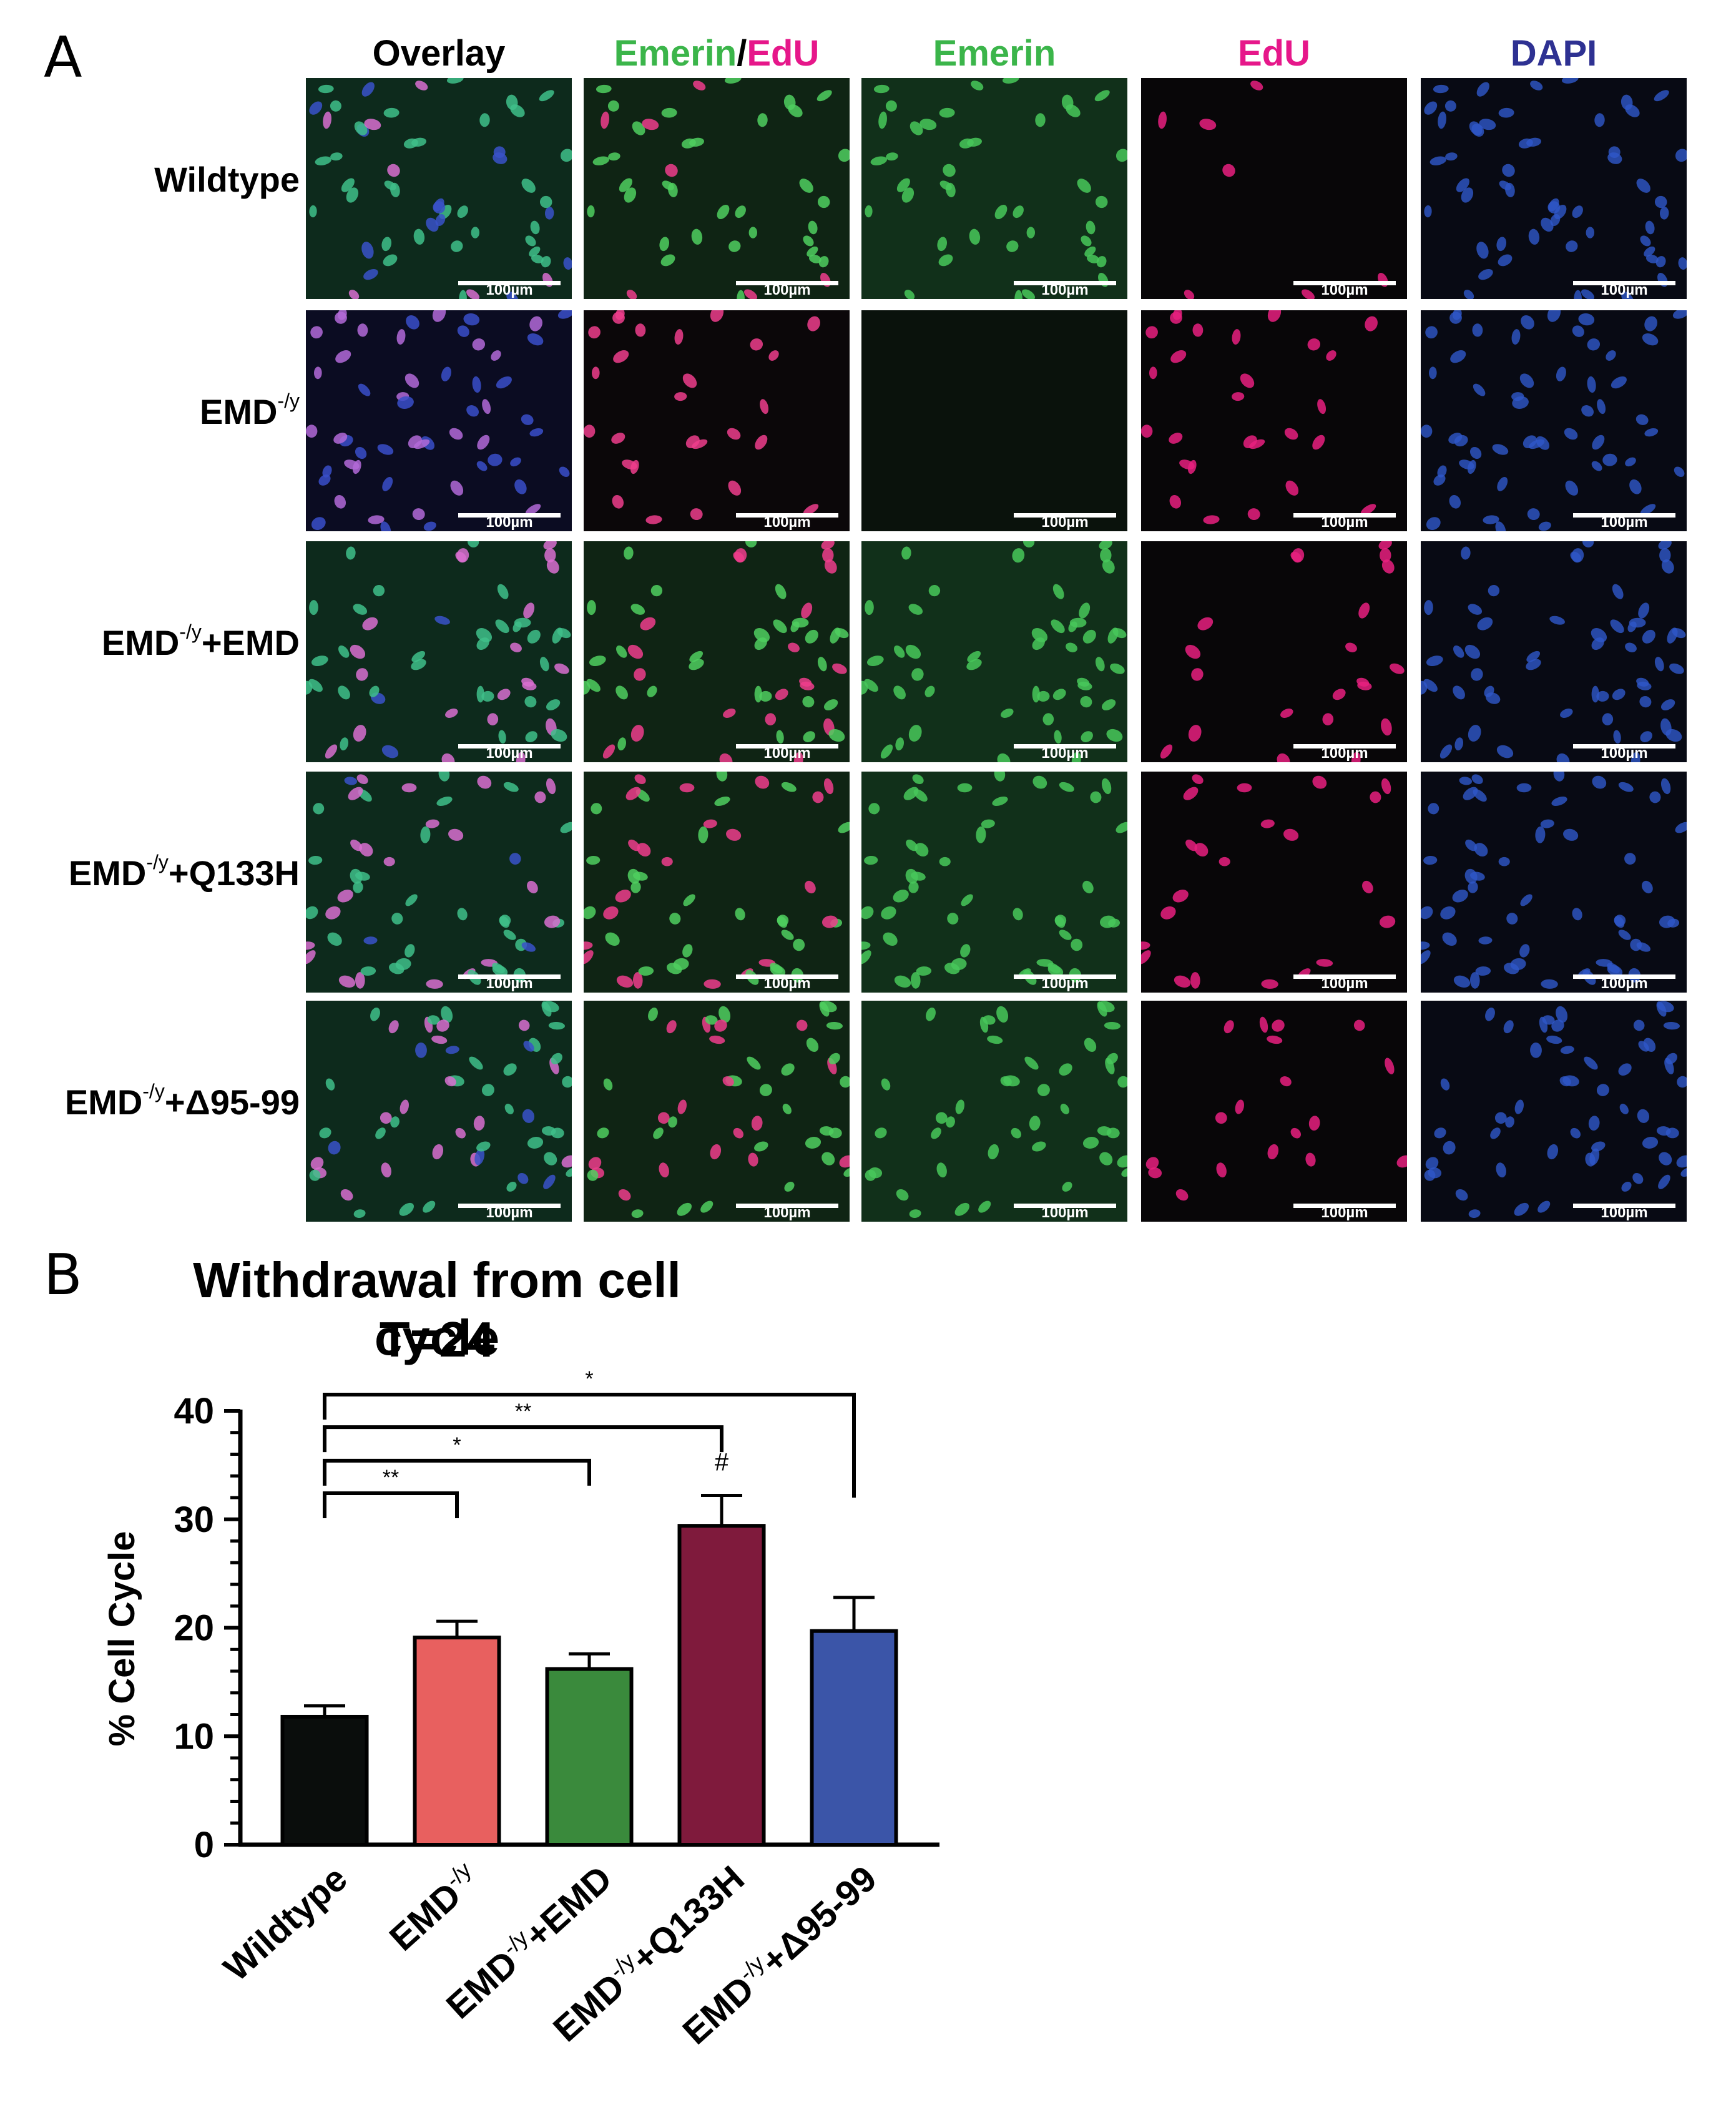 The image size is (1736, 2125). Describe the element at coordinates (285, 1924) in the screenshot. I see `x-tick-label-0: Wildtype` at that location.